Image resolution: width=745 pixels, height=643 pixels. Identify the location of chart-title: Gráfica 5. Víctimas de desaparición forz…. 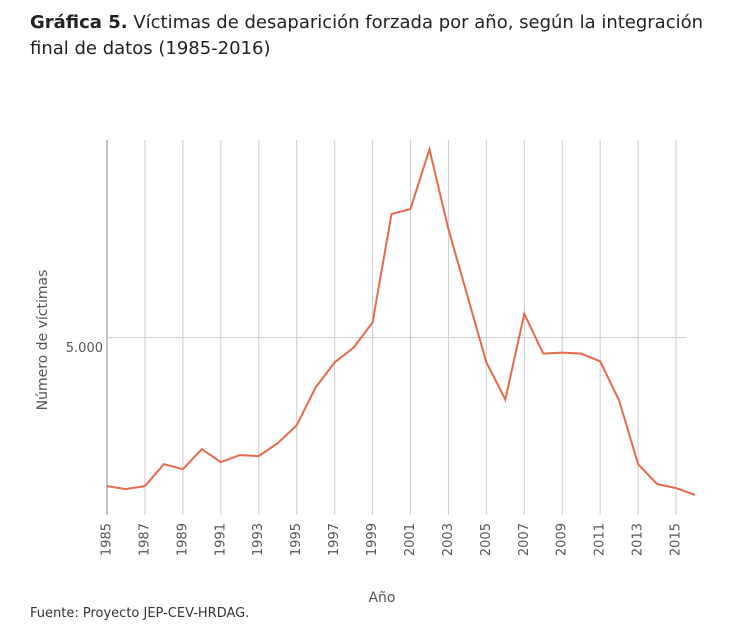
(375, 36).